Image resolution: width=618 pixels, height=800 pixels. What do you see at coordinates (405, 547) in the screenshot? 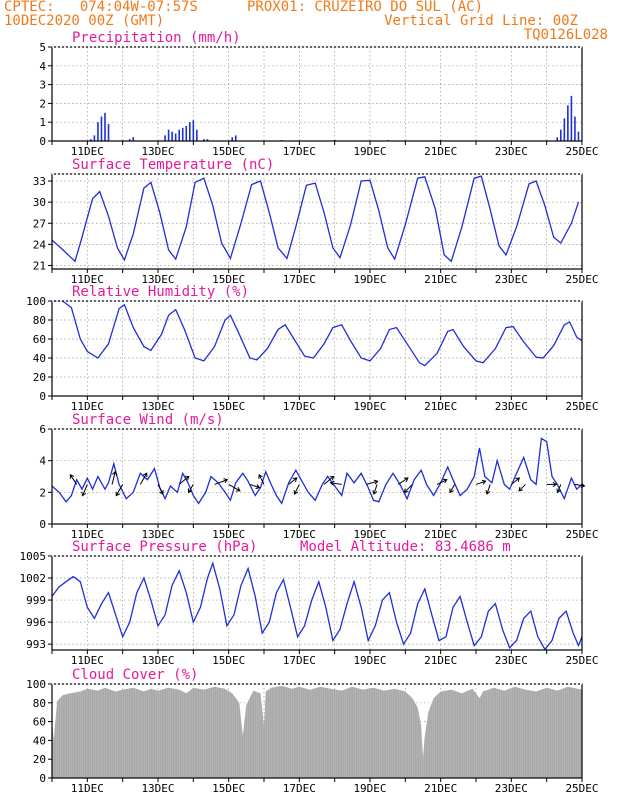
I see `pres-note: Model Altitude: 83.4686 m` at bounding box center [405, 547].